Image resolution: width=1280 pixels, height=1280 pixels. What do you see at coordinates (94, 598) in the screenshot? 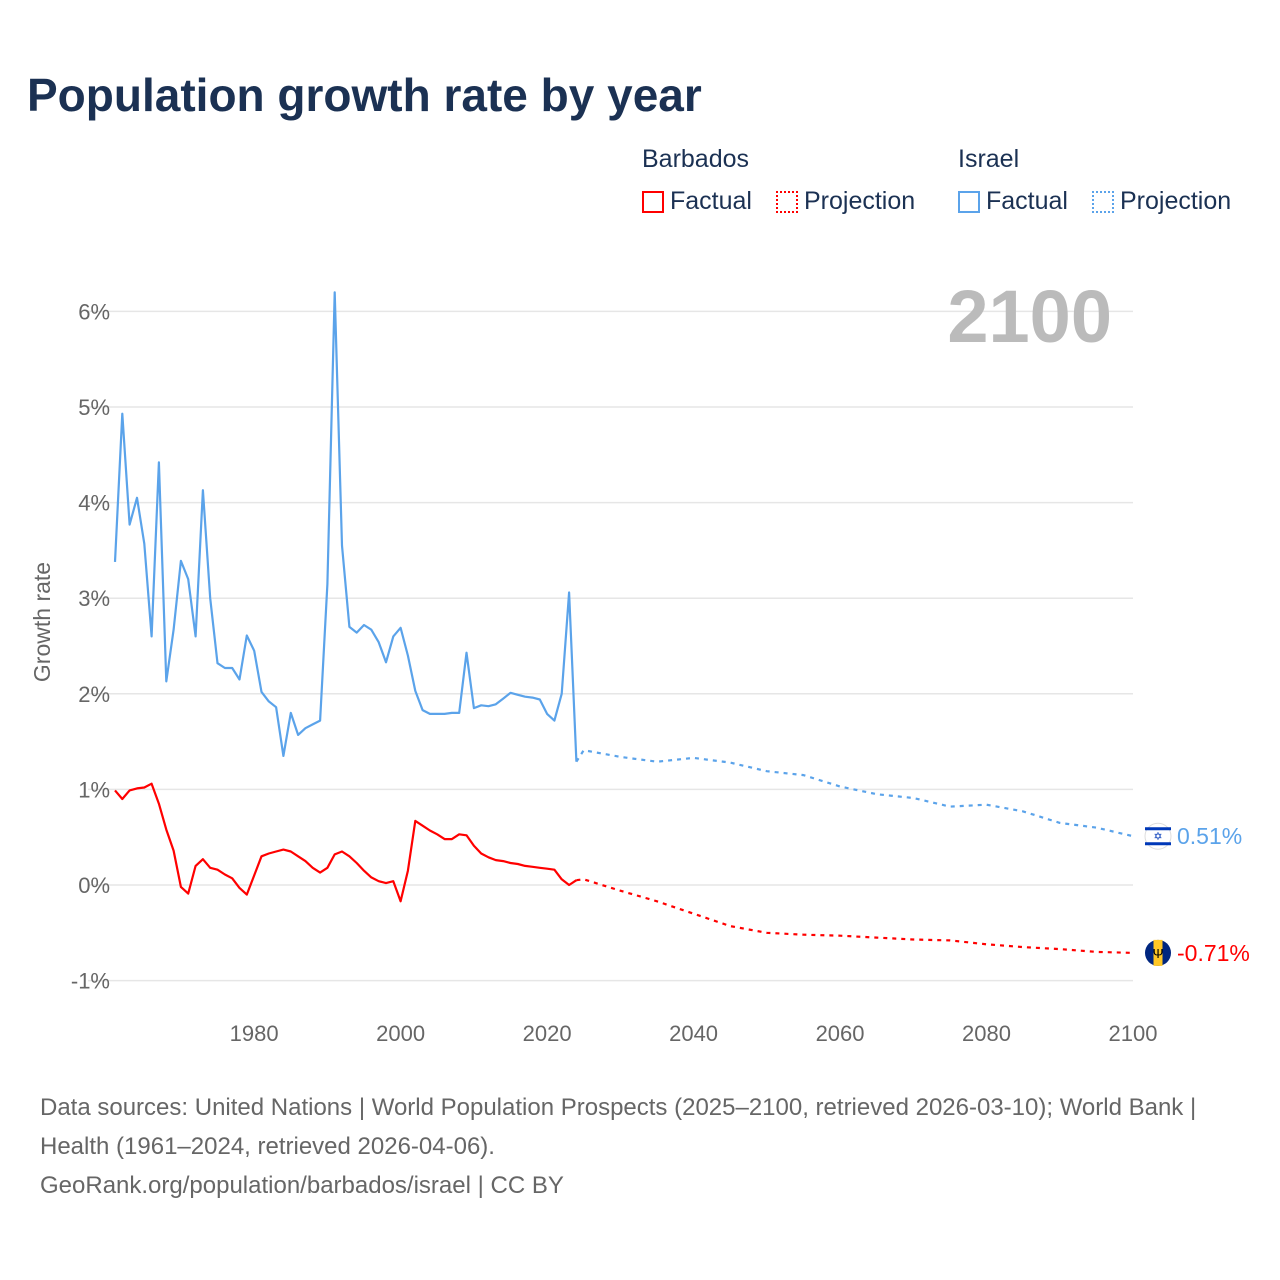
I see `y-tick-label: 3%` at bounding box center [94, 598].